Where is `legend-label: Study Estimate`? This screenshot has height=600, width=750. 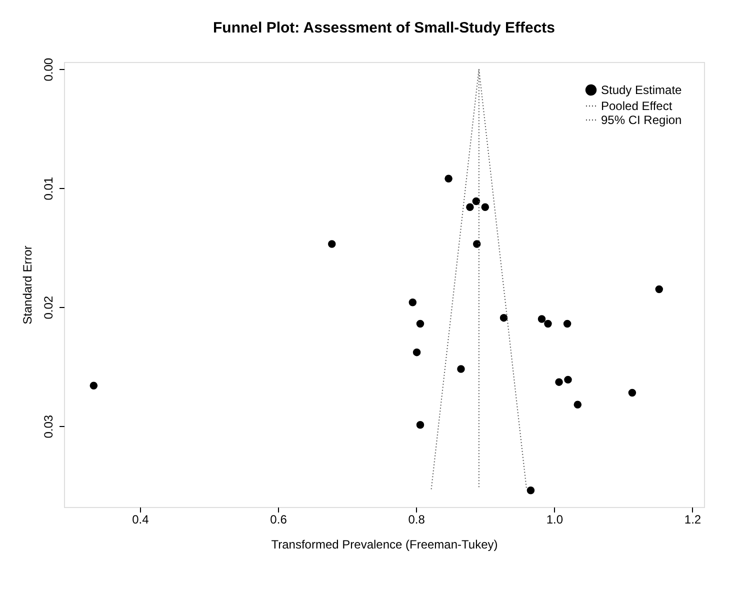 legend-label: Study Estimate is located at coordinates (641, 90).